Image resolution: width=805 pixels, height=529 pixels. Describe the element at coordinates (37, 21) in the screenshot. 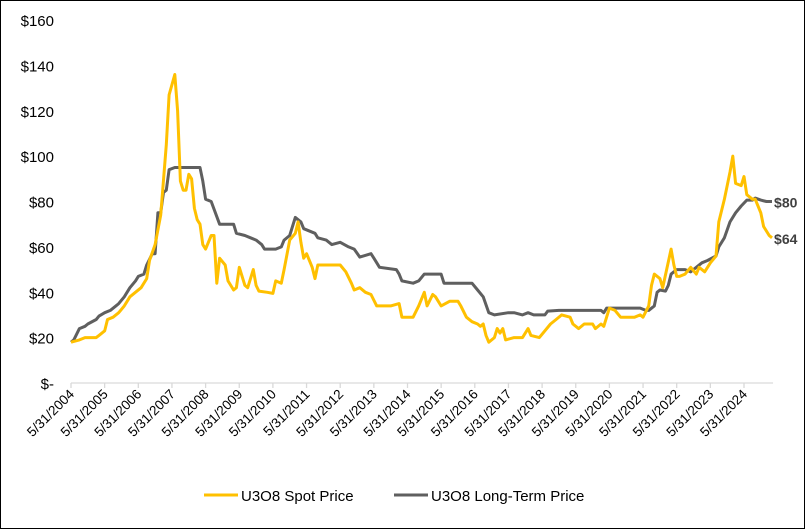

I see `y-tick-label: $160` at that location.